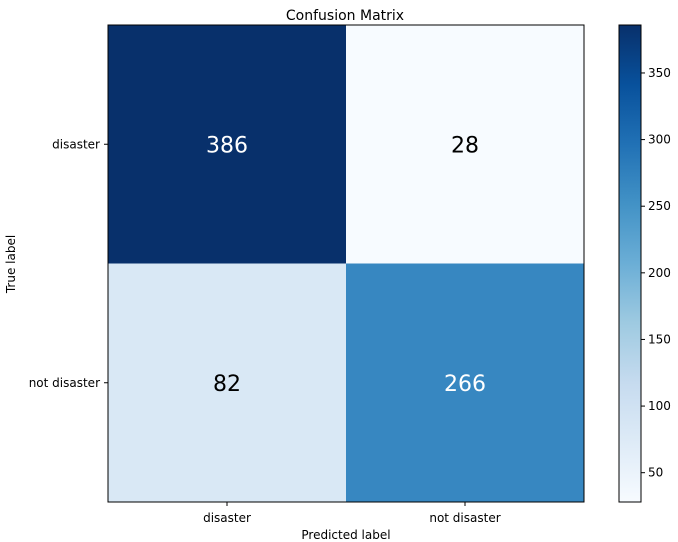 The image size is (678, 542). I want to click on colorbar-ticks: 50 100 150 200 250 300 350, so click(656, 273).